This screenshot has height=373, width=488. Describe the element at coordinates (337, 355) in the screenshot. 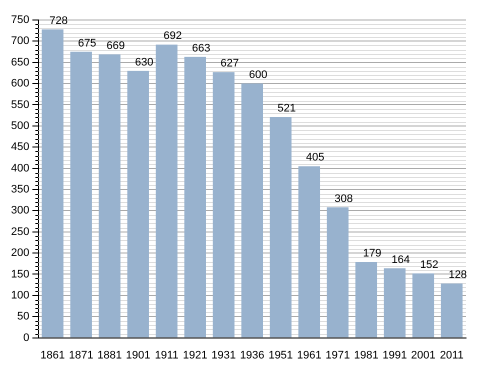

I see `x-tick-label: 1971` at that location.